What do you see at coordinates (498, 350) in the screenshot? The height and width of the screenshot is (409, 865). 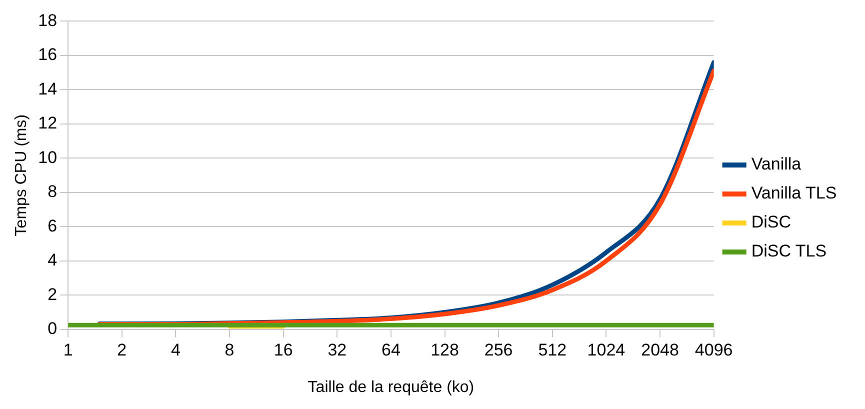 I see `x-tick-label: 256` at bounding box center [498, 350].